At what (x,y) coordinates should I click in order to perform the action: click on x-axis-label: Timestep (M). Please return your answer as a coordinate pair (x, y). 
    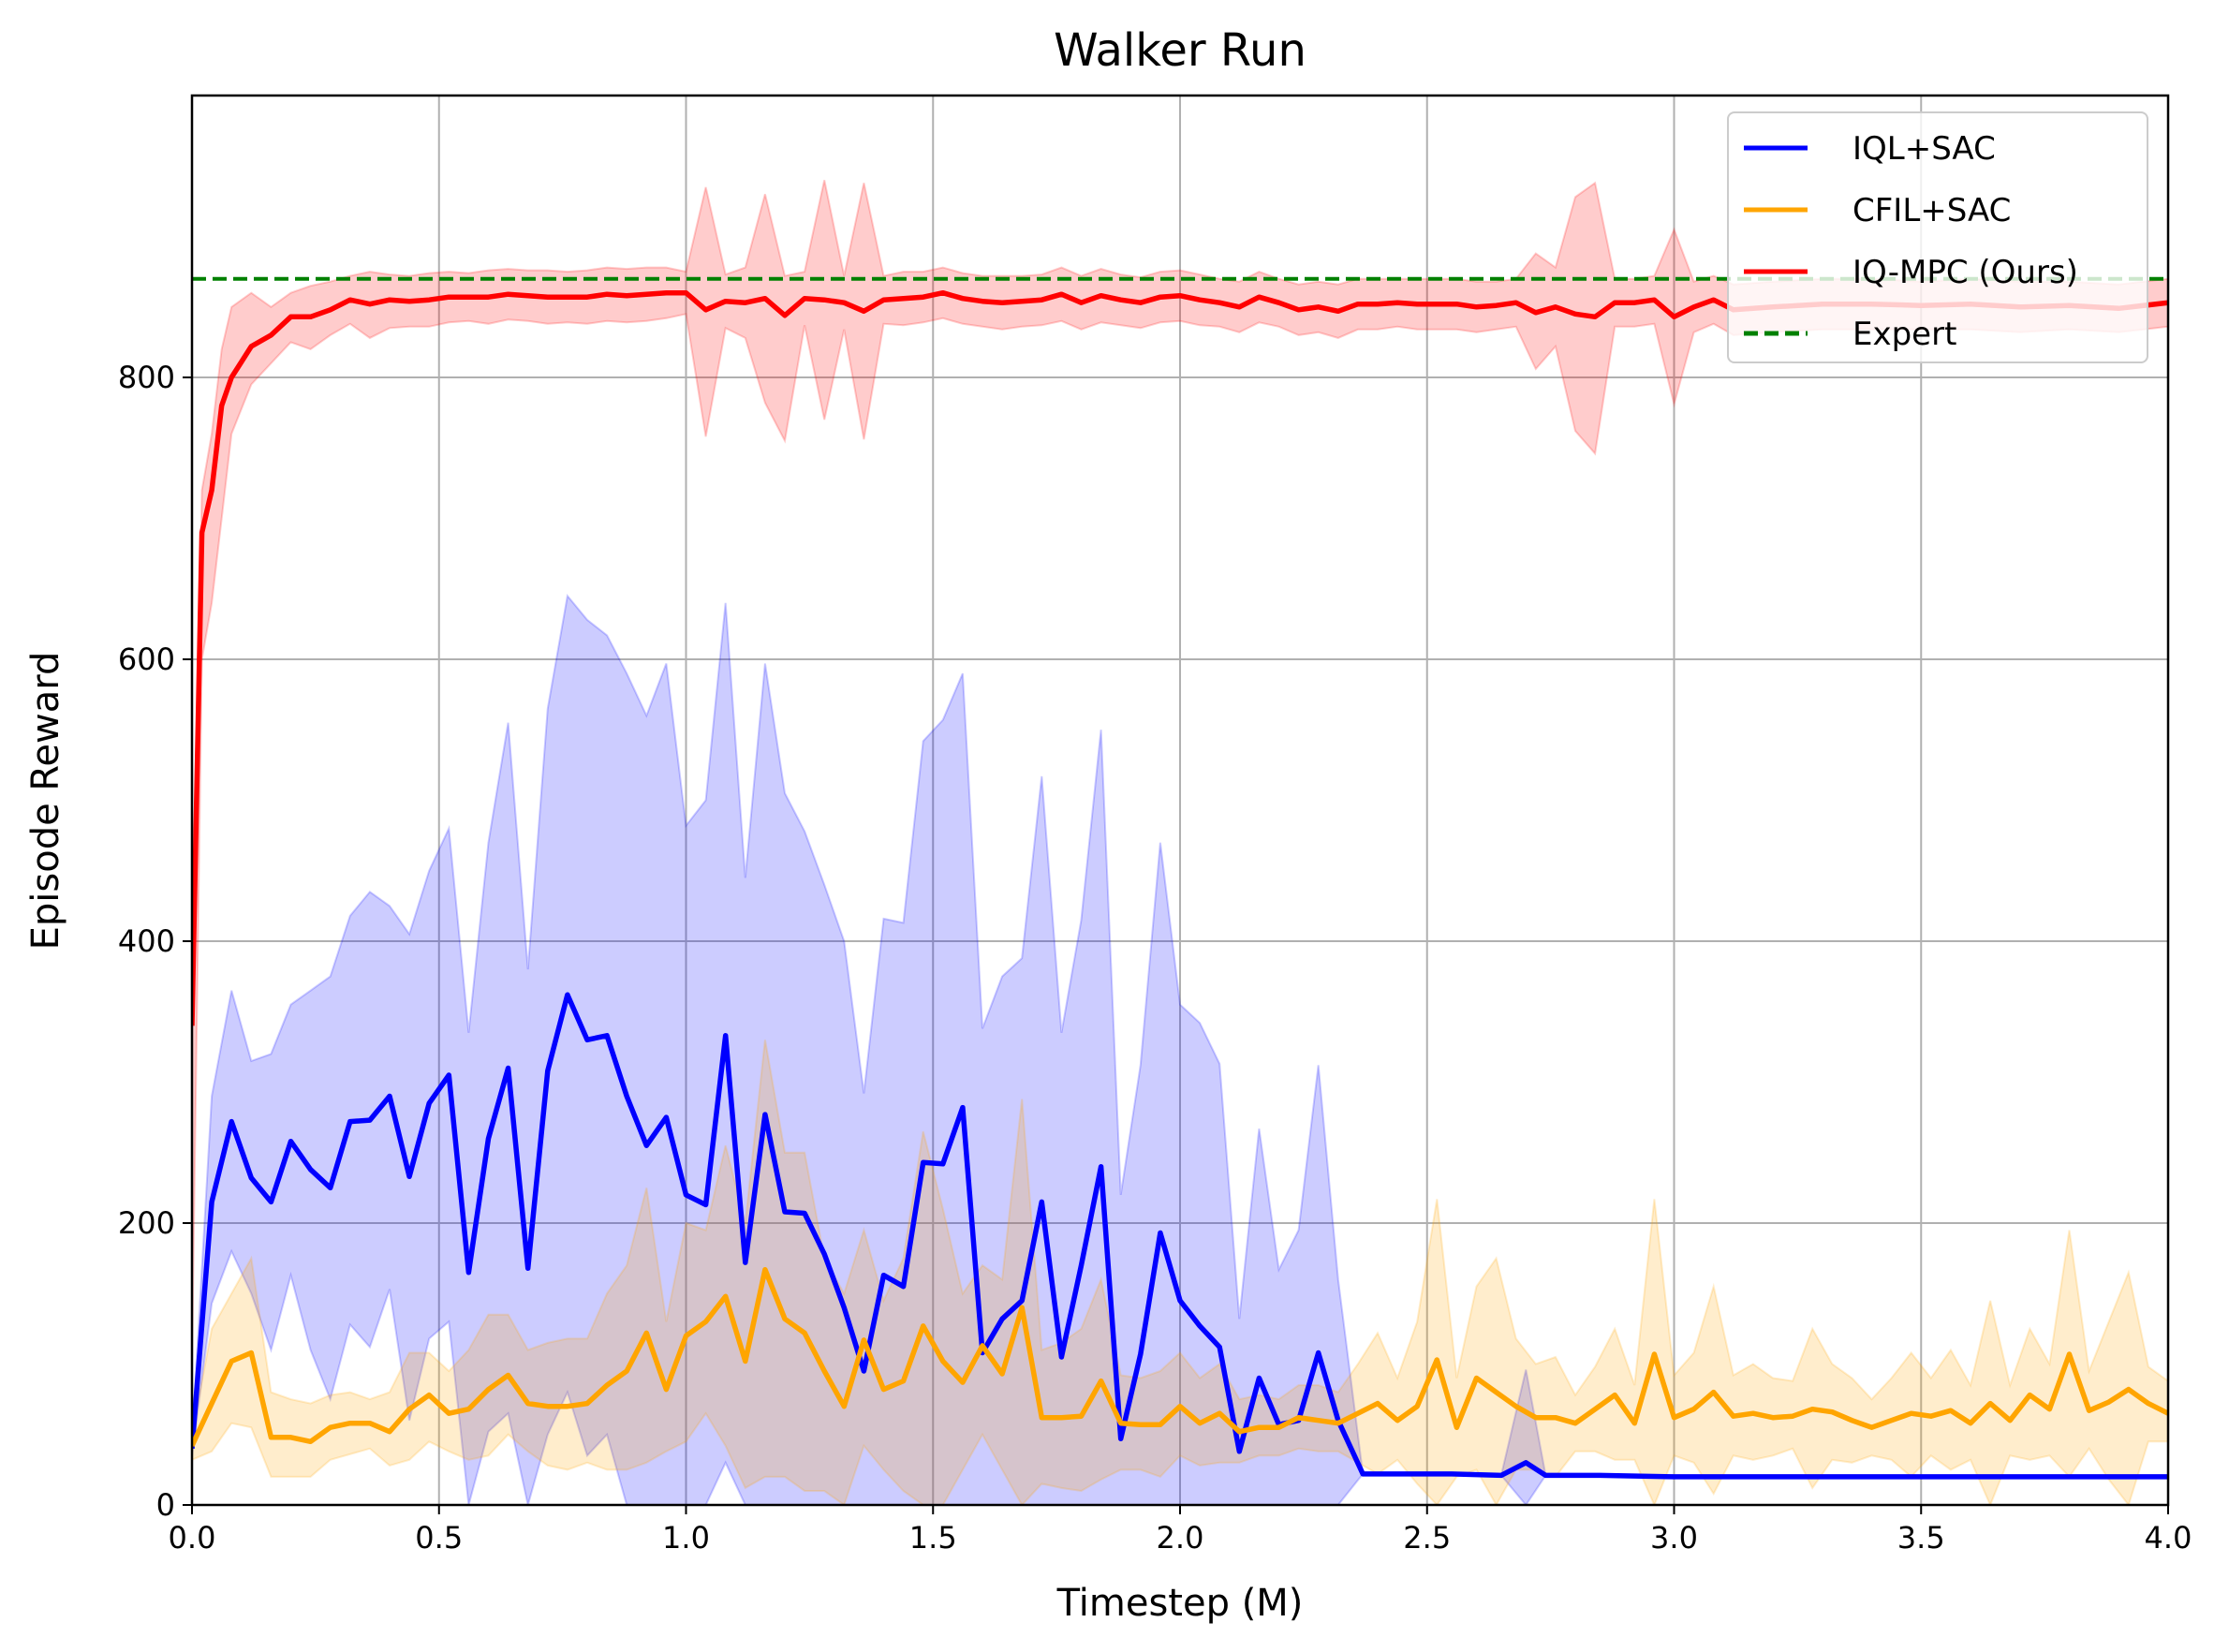
    Looking at the image, I should click on (1180, 1604).